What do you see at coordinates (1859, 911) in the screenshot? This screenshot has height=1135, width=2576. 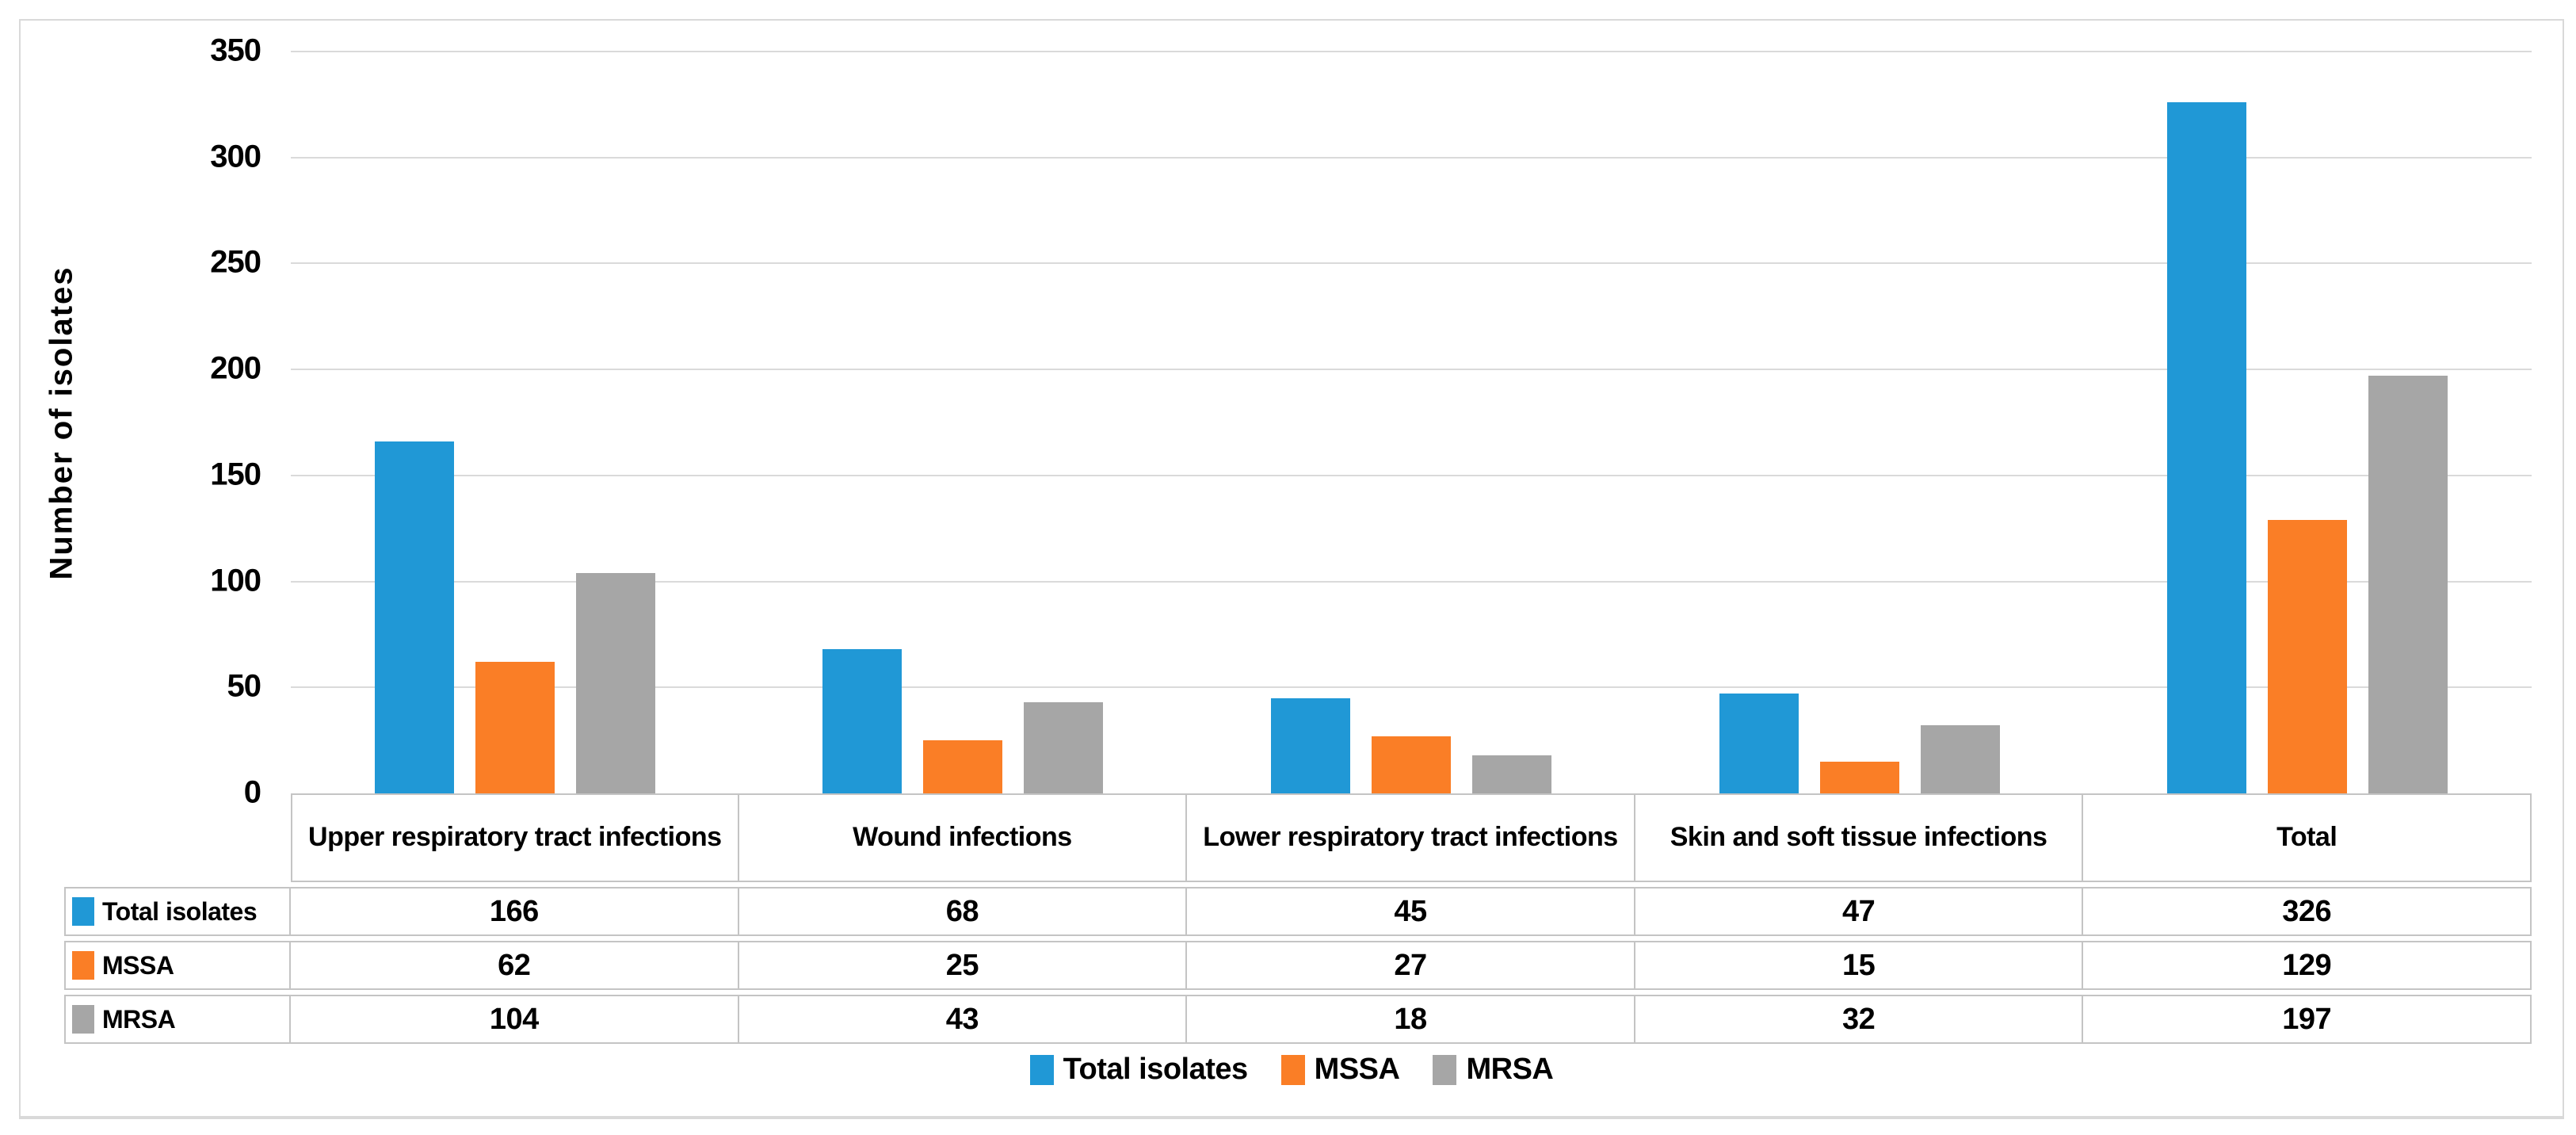 I see `table-cell-total-isolates-4: 47` at bounding box center [1859, 911].